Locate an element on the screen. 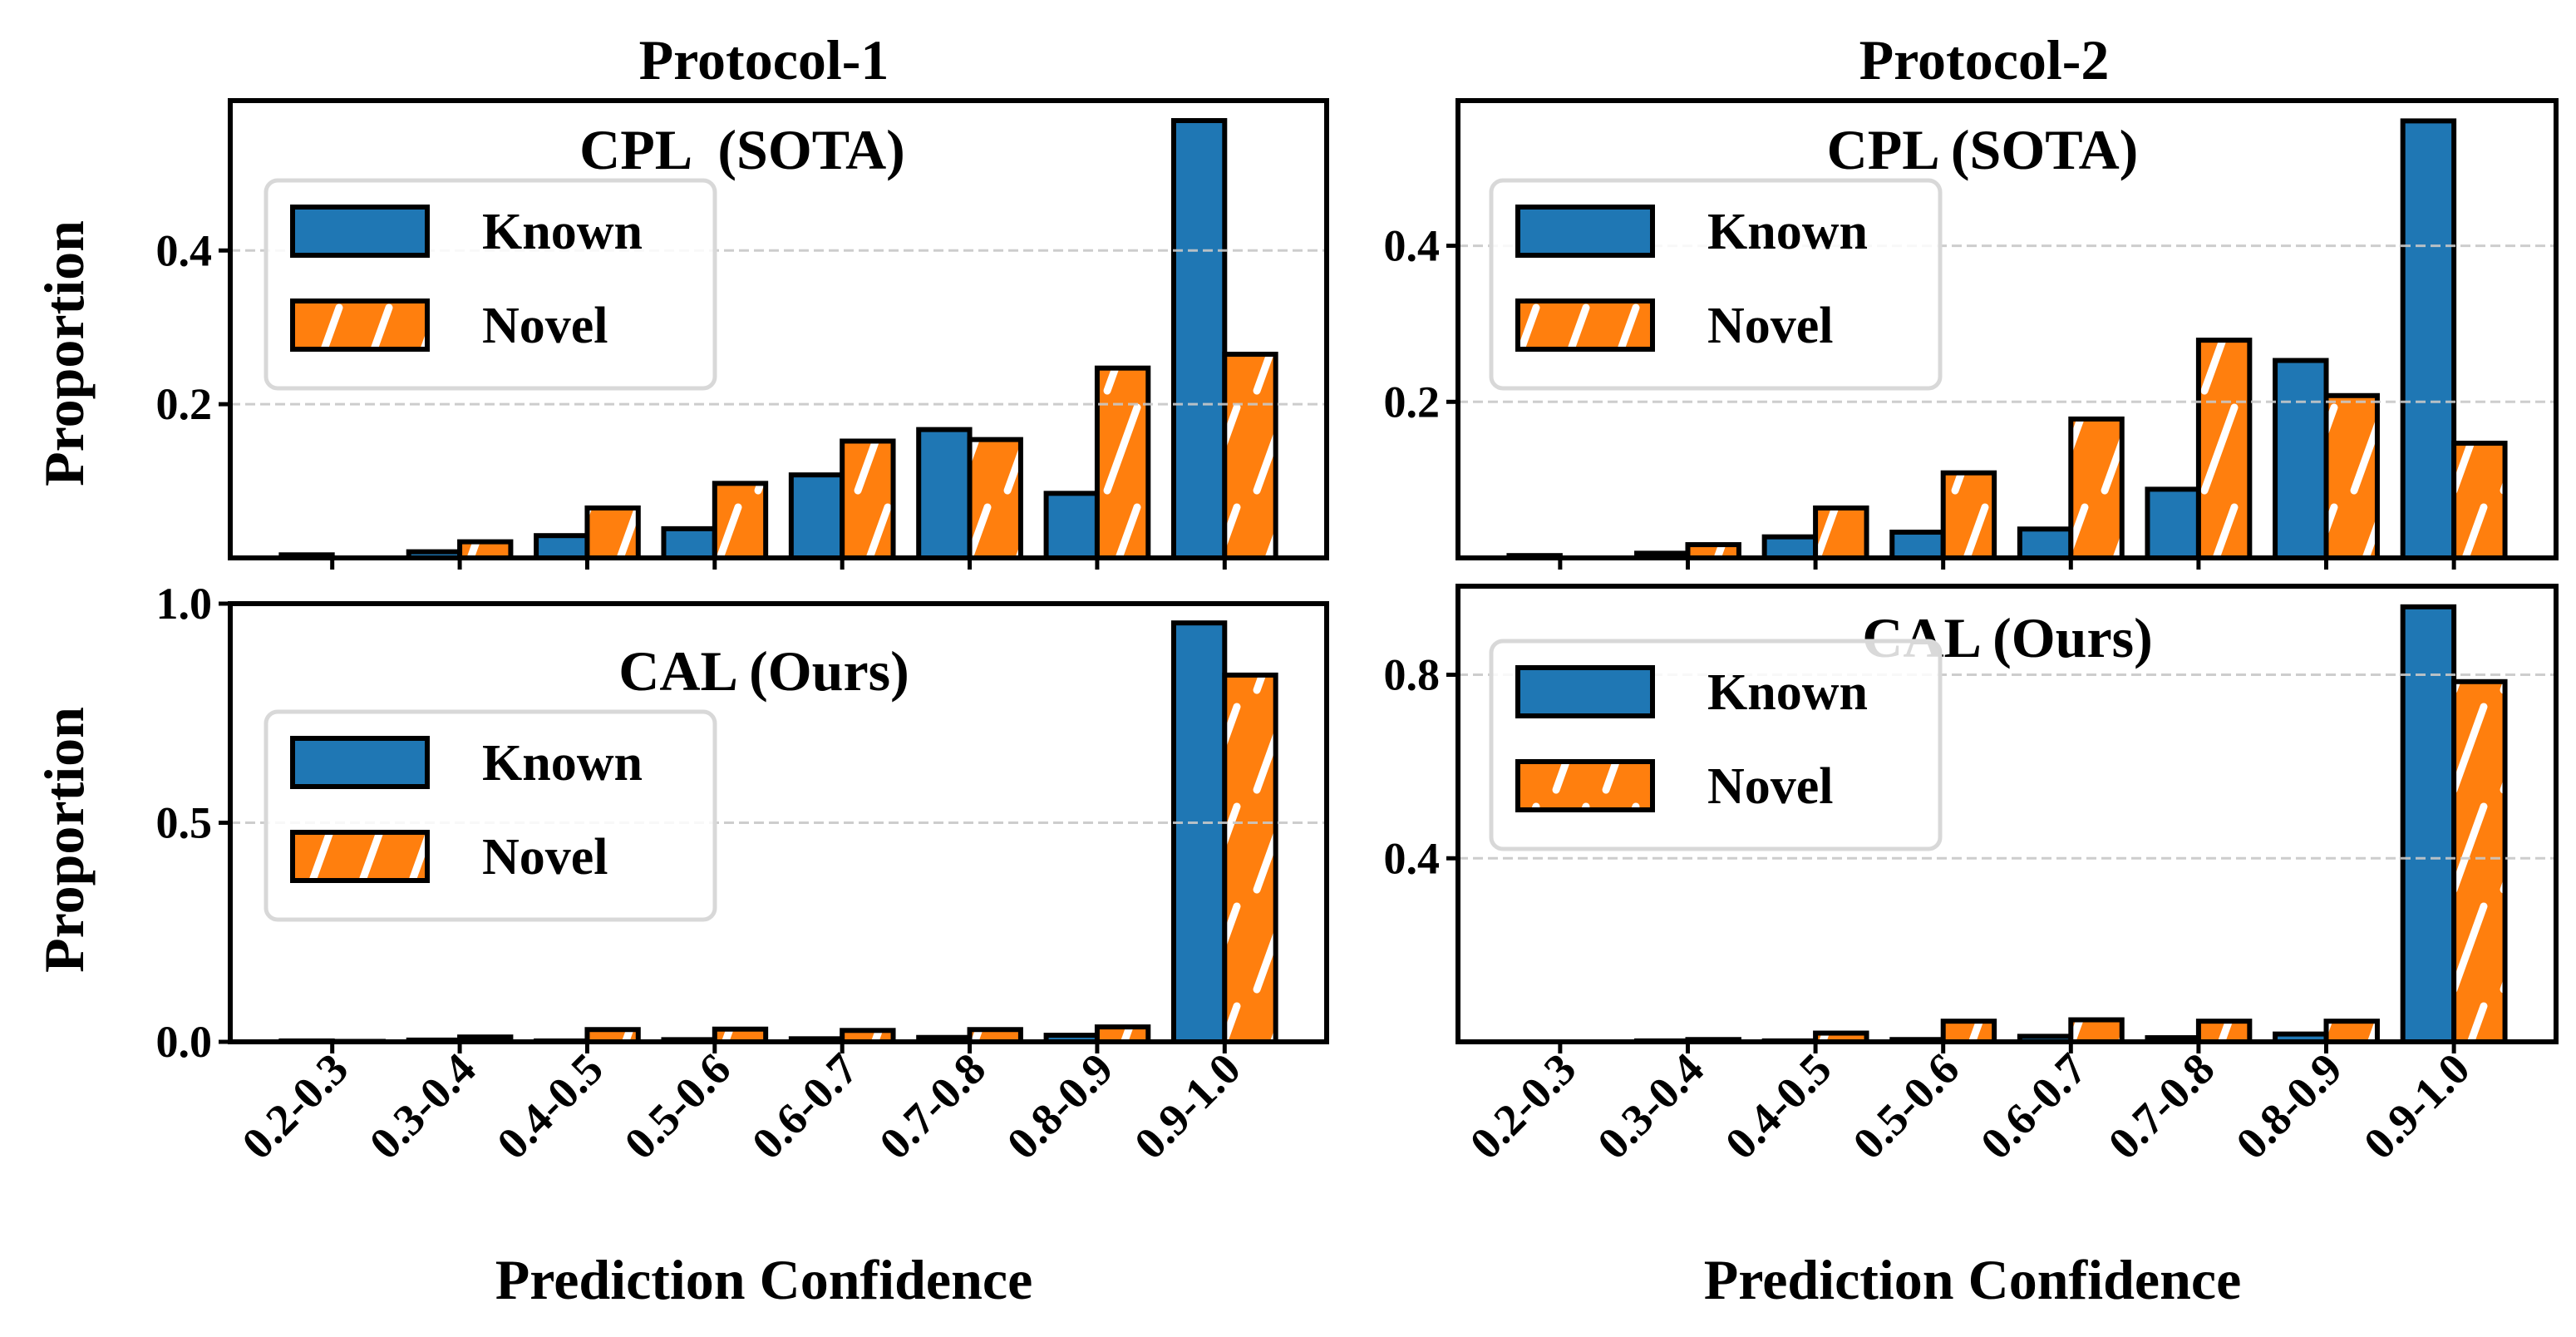  column-title-protocol-1: Protocol-1 is located at coordinates (764, 60).